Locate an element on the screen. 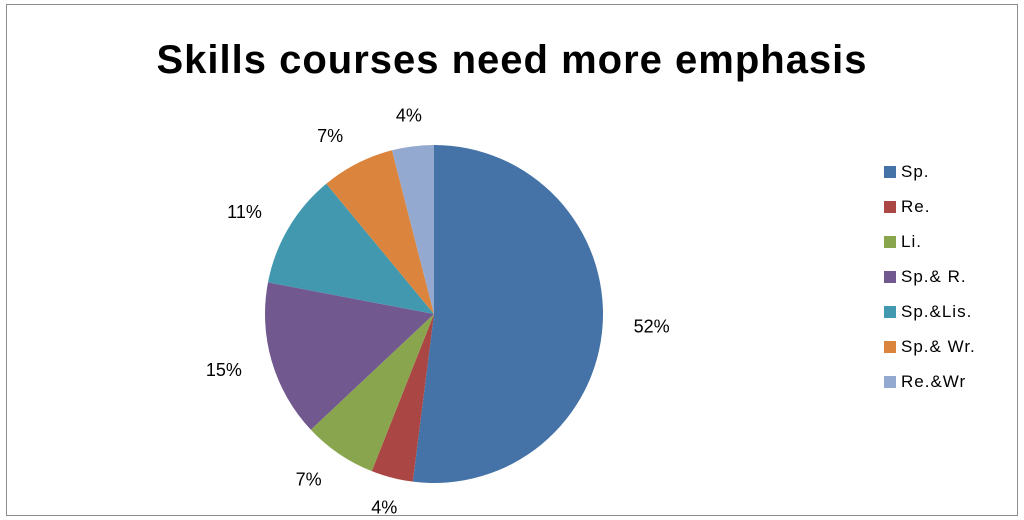 The image size is (1024, 520). chart-title: Skills courses need more emphasis is located at coordinates (512, 60).